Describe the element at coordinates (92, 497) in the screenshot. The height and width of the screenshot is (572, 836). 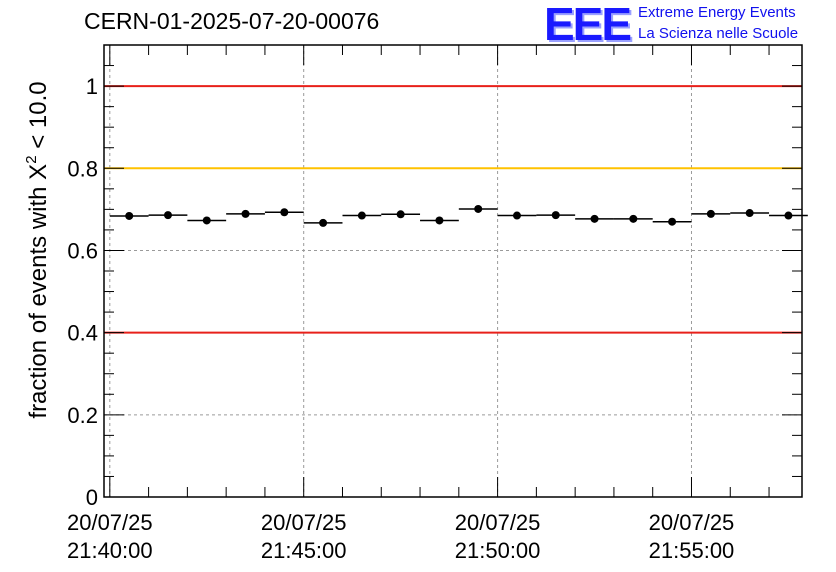
I see `y-tick-label: 0` at that location.